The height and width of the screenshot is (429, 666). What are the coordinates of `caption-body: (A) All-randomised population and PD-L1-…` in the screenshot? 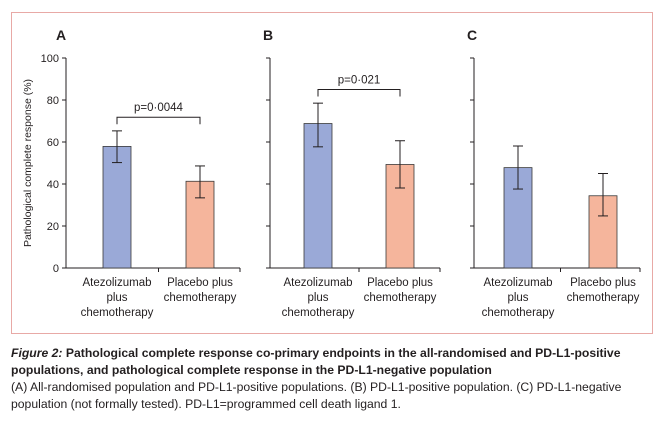 It's located at (316, 395).